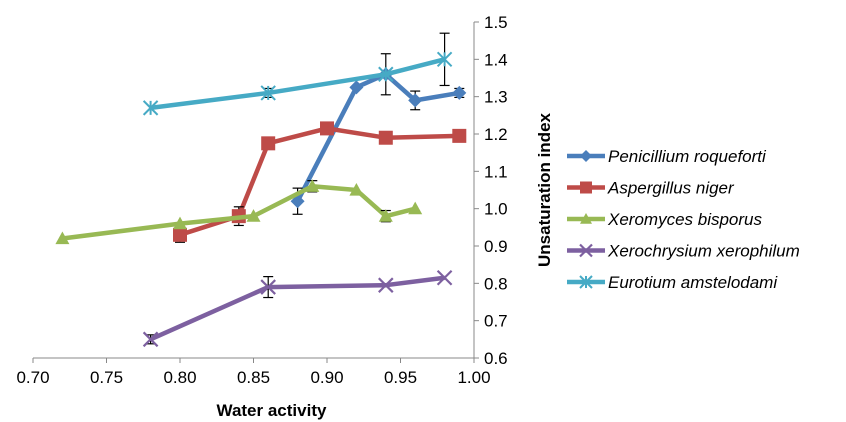 The image size is (846, 422). What do you see at coordinates (496, 283) in the screenshot?
I see `y-tick-label: 0.8` at bounding box center [496, 283].